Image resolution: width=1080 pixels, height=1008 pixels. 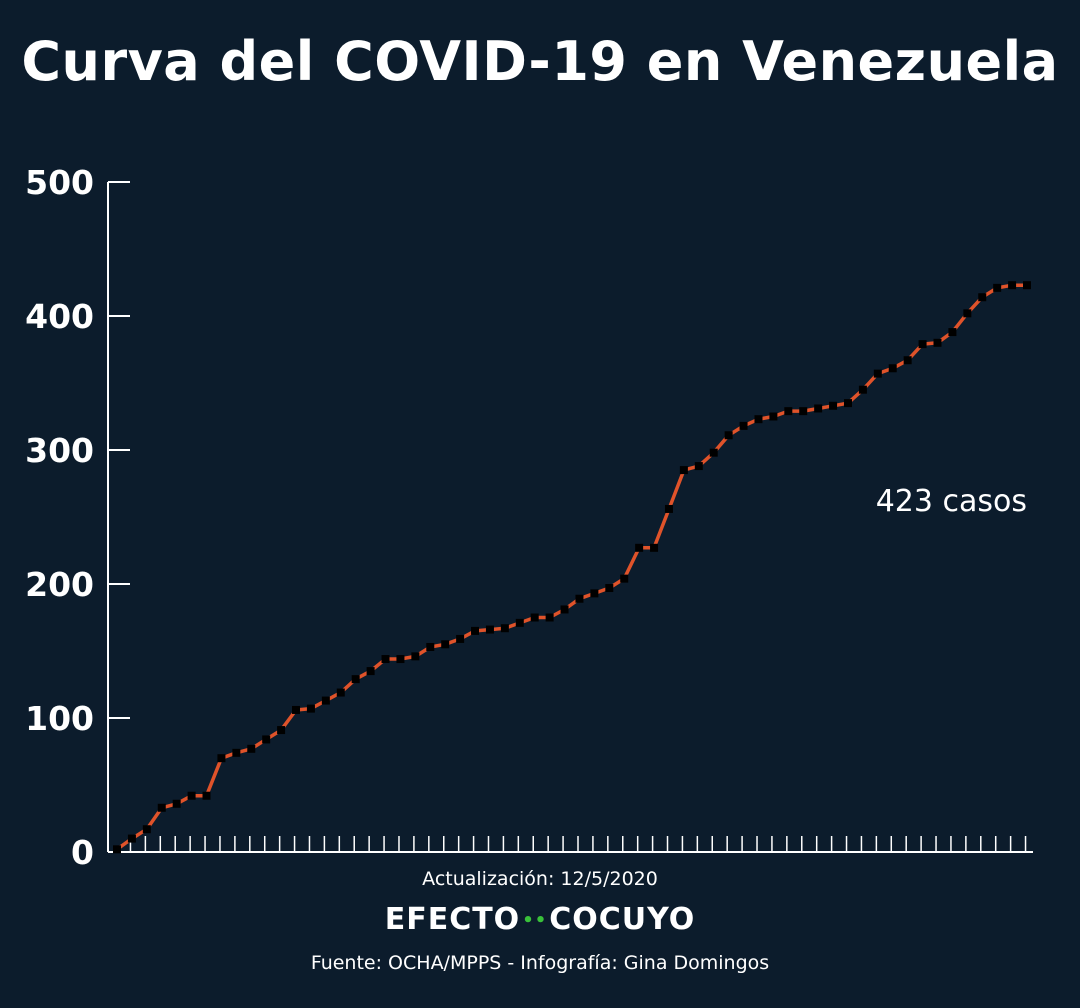 What do you see at coordinates (452, 919) in the screenshot?
I see `brand-logo-left: EFECTO` at bounding box center [452, 919].